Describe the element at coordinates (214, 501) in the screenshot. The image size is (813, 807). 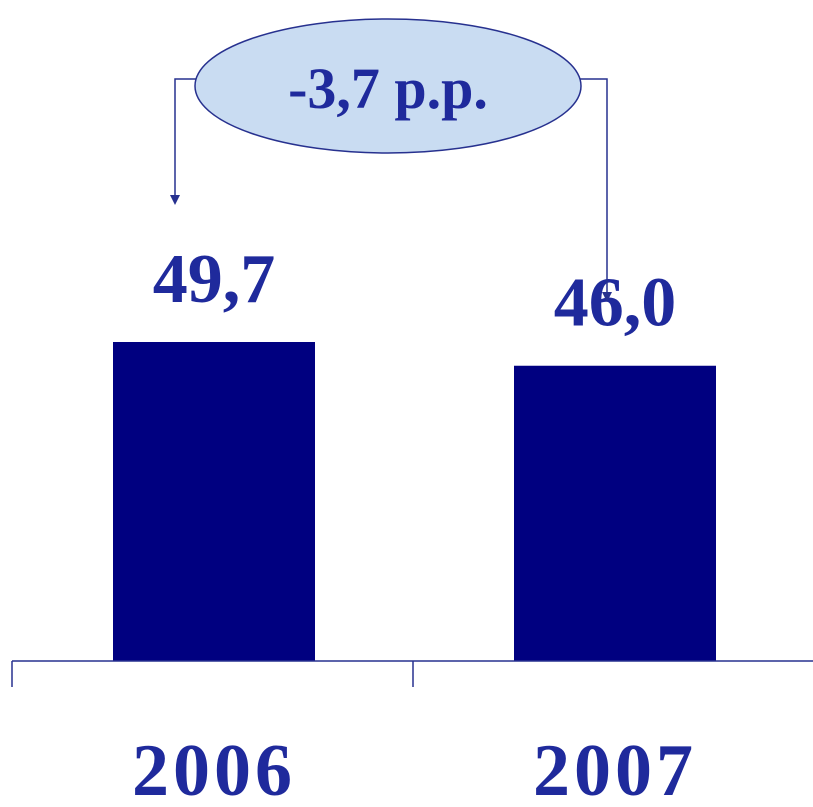
I see `bar-2006` at that location.